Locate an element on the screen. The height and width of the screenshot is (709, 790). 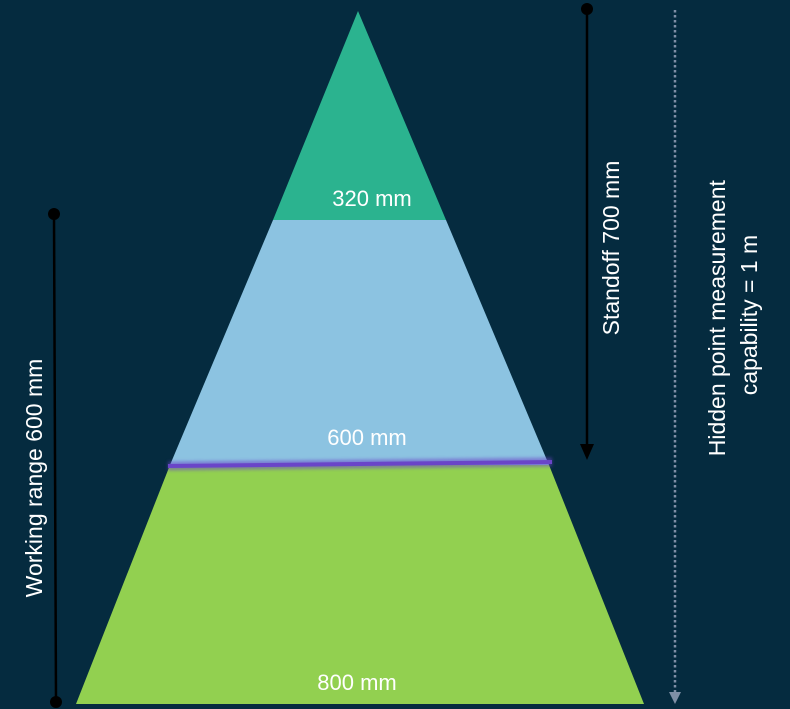
working-range-label: Working range 600 mm is located at coordinates (34, 478).